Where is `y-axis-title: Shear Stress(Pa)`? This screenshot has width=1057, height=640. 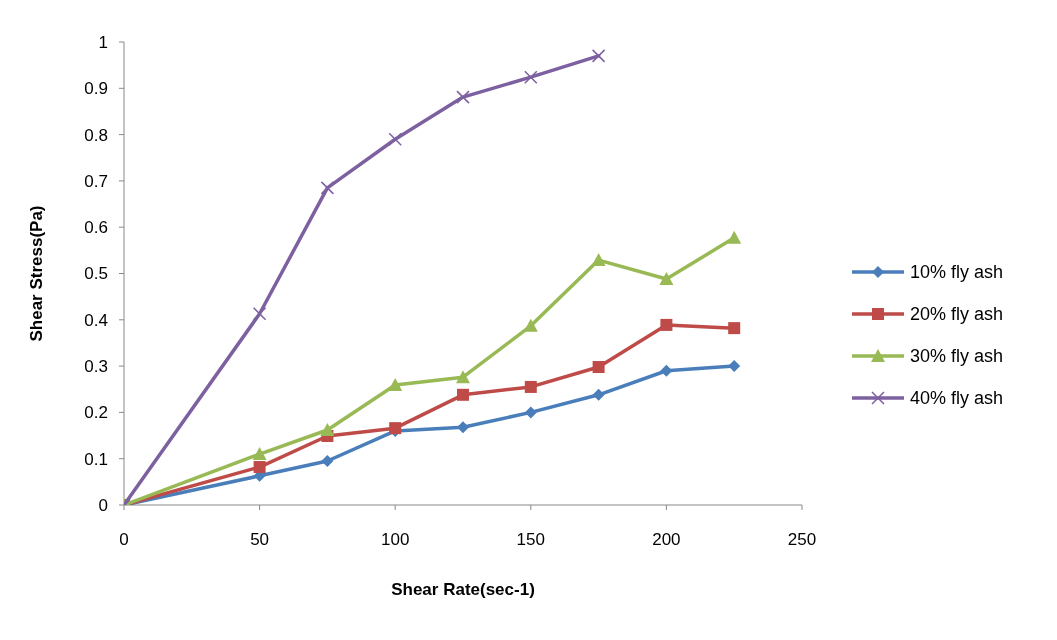 y-axis-title: Shear Stress(Pa) is located at coordinates (36, 273).